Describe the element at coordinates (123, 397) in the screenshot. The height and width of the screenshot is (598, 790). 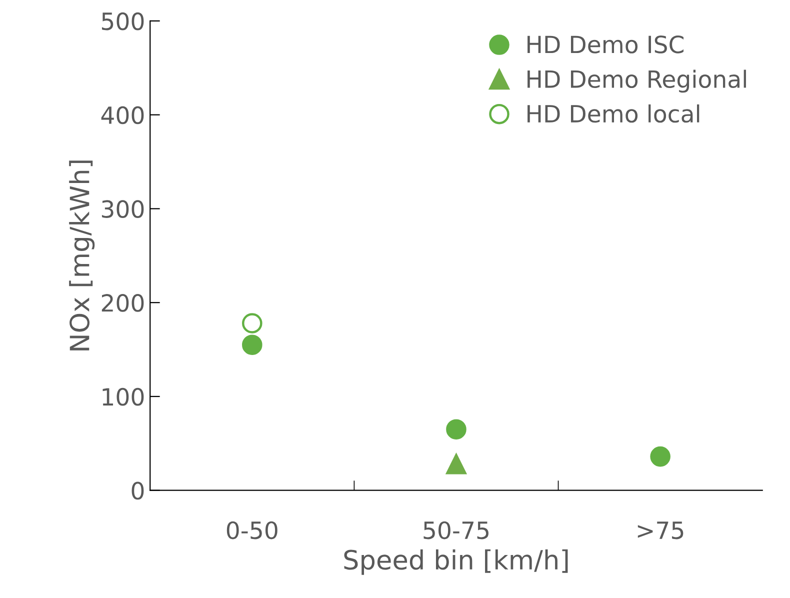
I see `y-tick-label: 100` at that location.